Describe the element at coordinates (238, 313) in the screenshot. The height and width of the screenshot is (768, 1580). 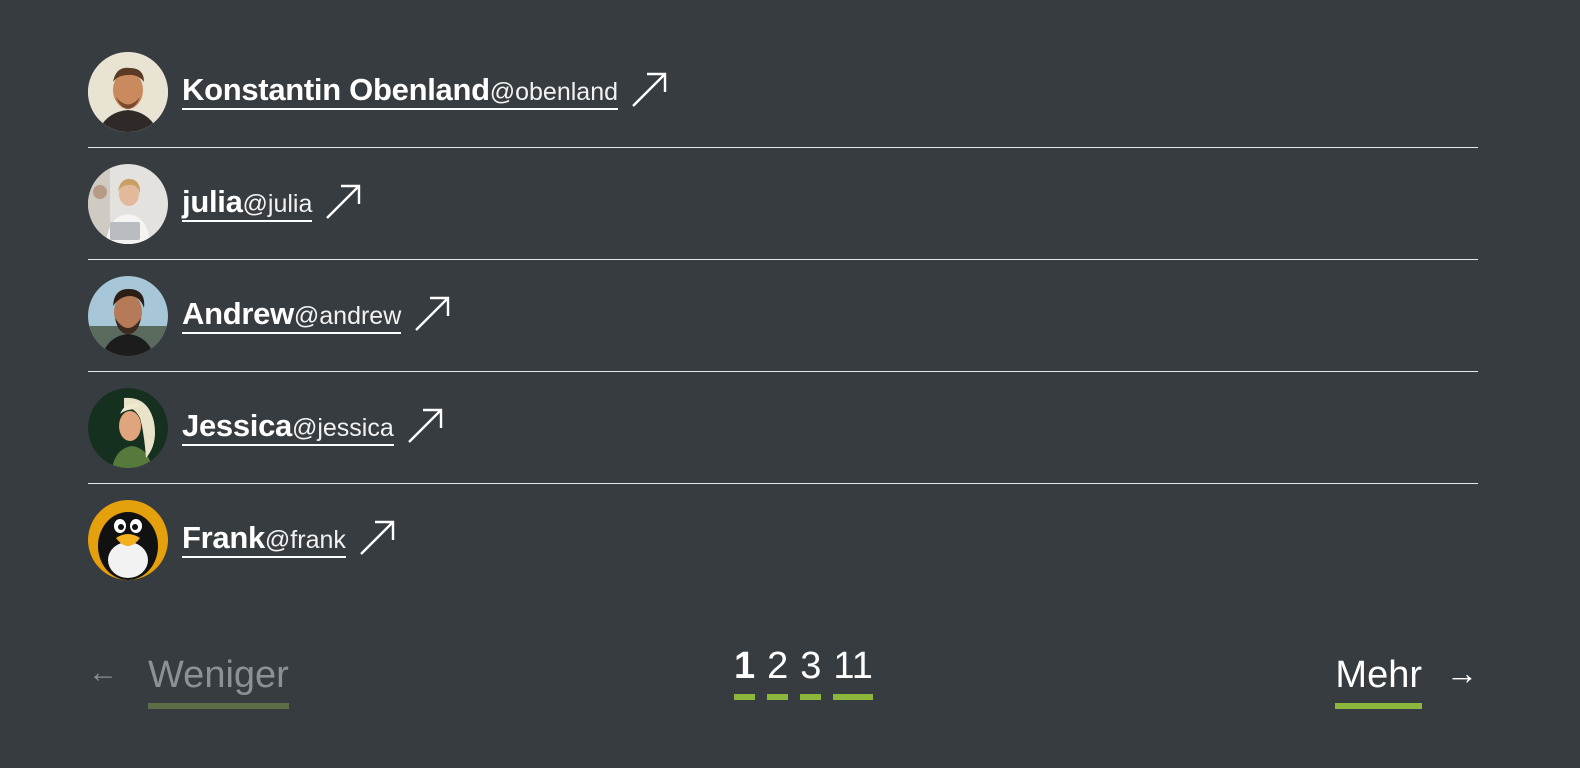
I see `user-name: Andrew` at that location.